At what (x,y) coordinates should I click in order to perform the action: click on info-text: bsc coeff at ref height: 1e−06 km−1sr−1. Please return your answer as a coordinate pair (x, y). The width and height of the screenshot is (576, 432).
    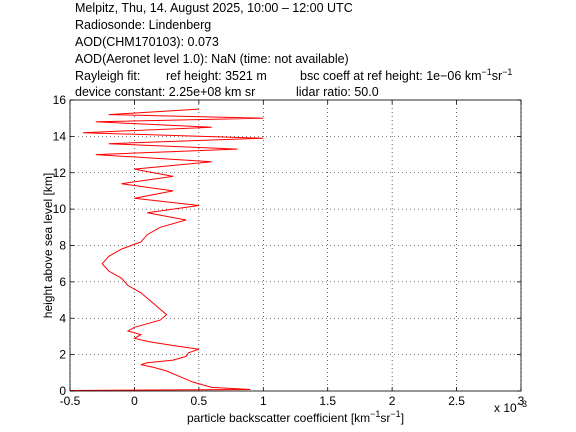
    Looking at the image, I should click on (406, 75).